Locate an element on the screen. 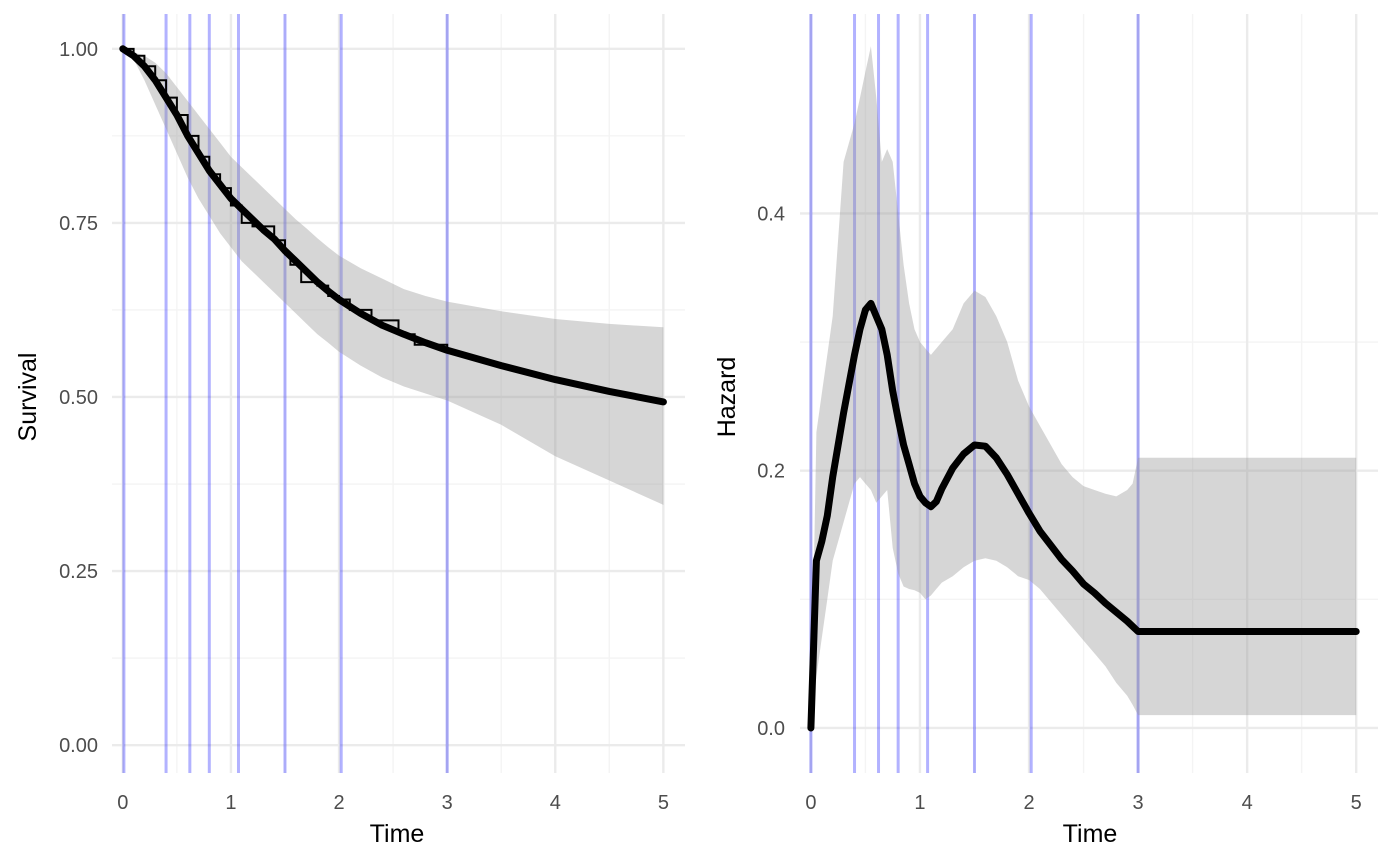  hazard-x-tick-label: 2 is located at coordinates (1028, 803).